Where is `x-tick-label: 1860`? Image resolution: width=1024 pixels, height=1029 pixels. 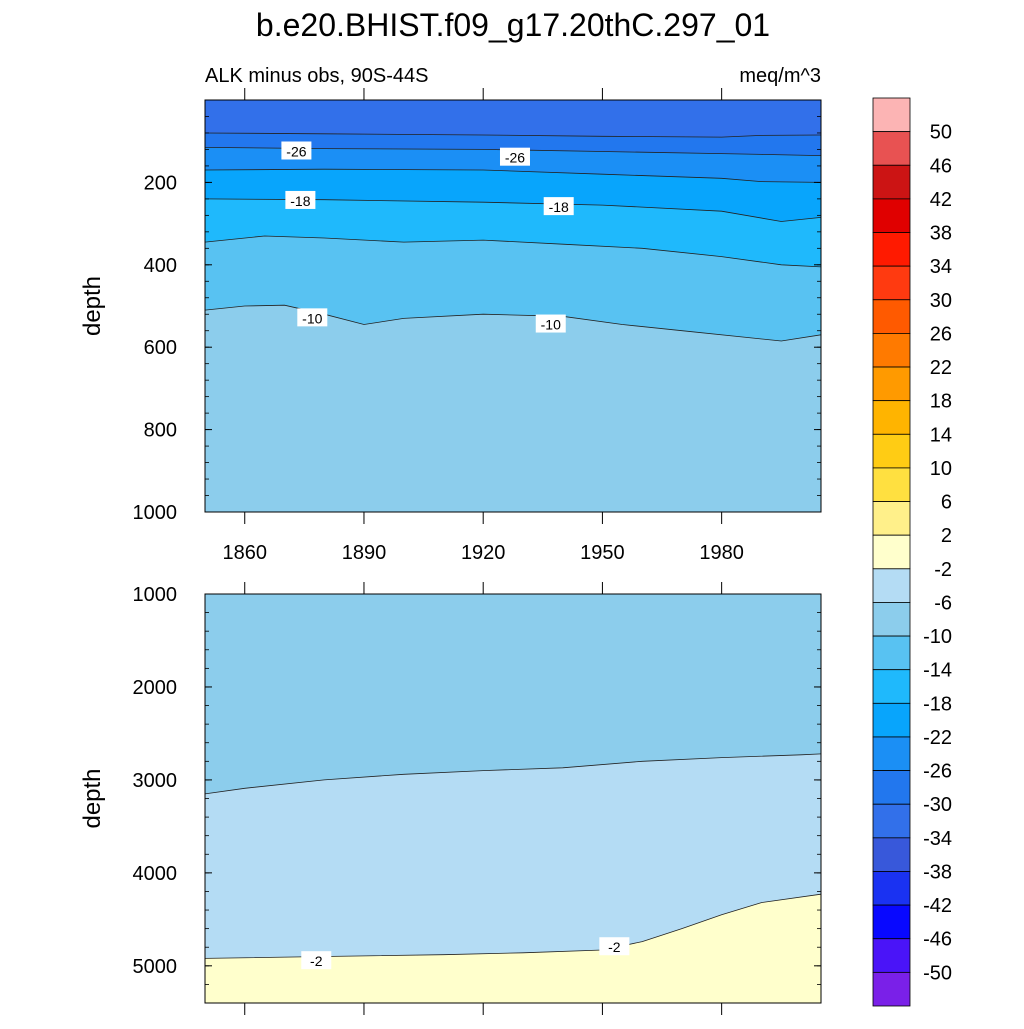 x-tick-label: 1860 is located at coordinates (244, 553).